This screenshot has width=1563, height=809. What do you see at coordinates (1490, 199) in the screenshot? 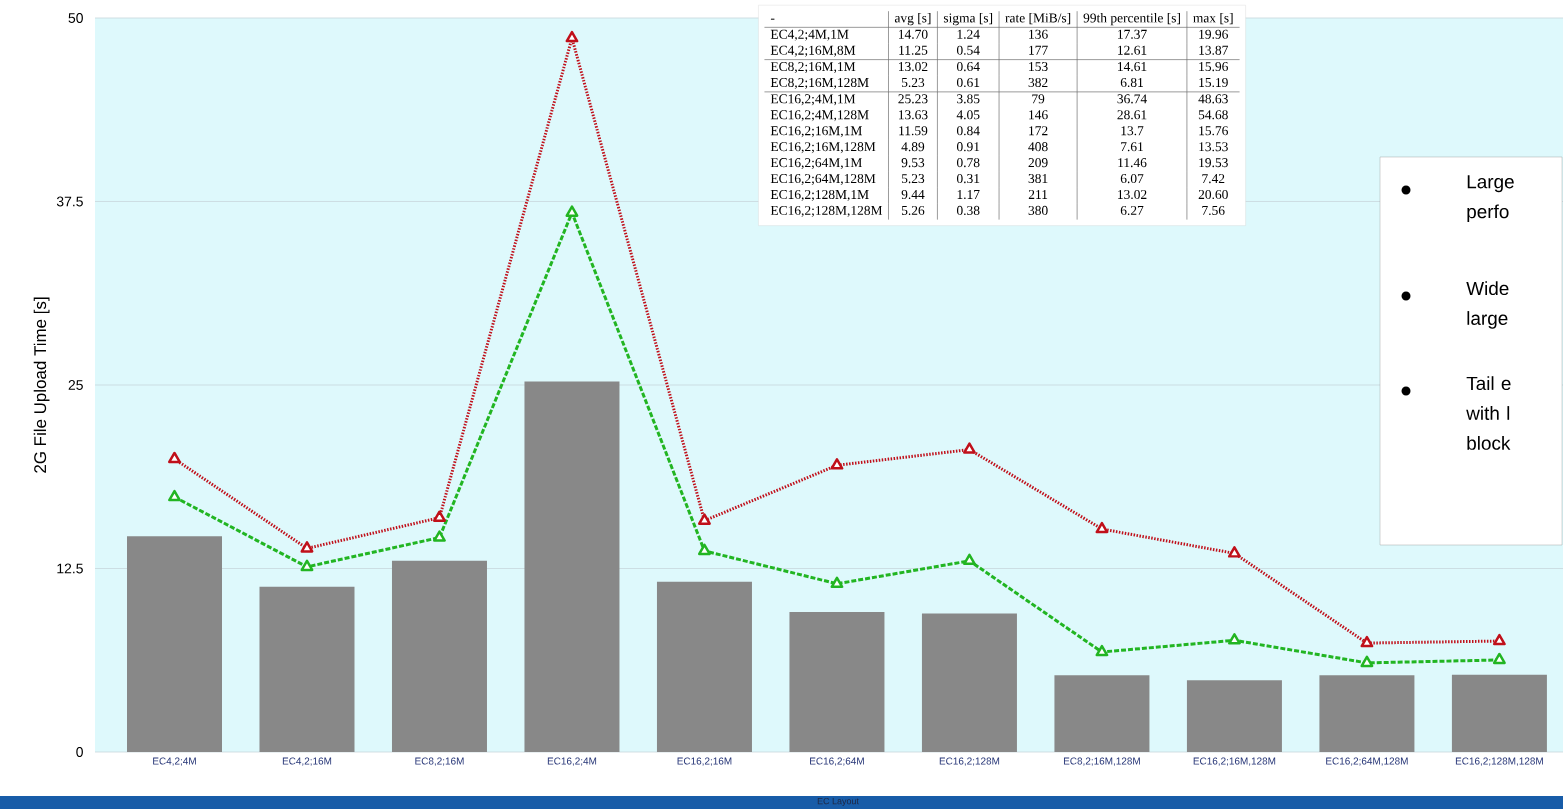
I see `annotation: Large perfo` at bounding box center [1490, 199].